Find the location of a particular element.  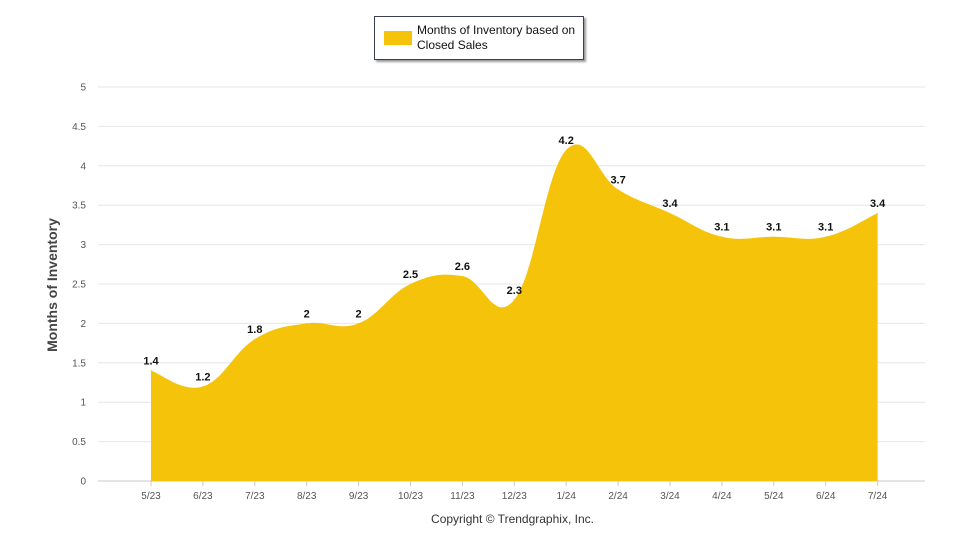

y-tick-label: 2 is located at coordinates (83, 324).